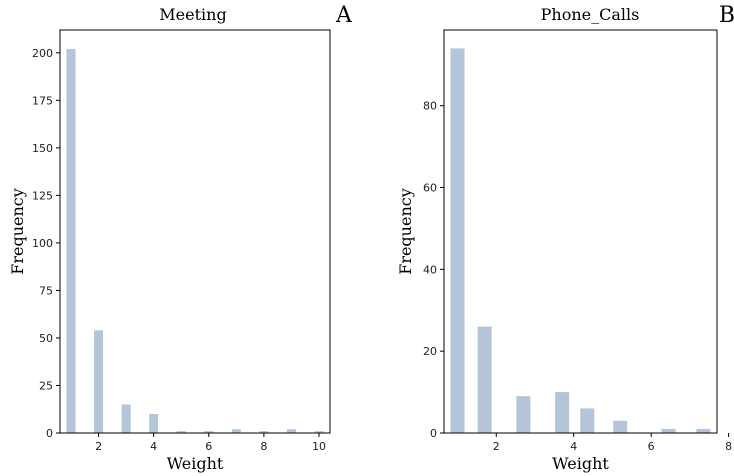  What do you see at coordinates (728, 446) in the screenshot?
I see `phone-calls-x-tick-label: 8` at bounding box center [728, 446].